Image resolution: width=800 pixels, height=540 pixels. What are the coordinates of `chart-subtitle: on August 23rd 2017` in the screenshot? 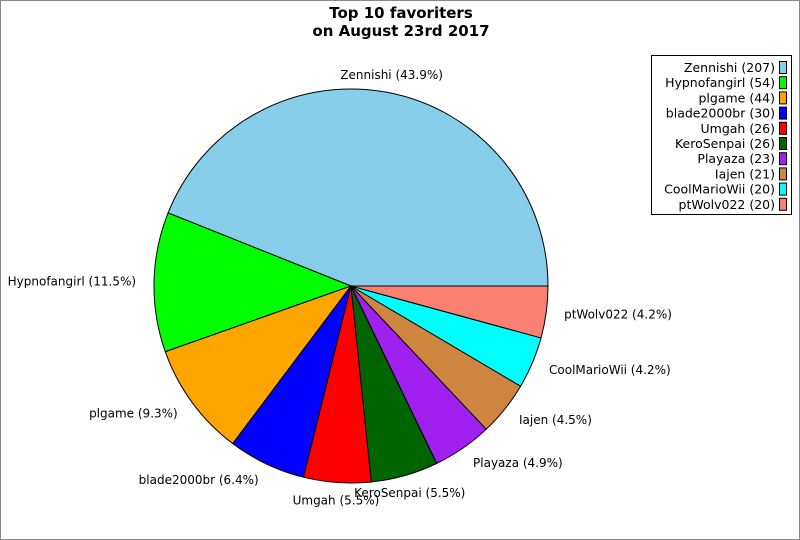 It's located at (400, 31).